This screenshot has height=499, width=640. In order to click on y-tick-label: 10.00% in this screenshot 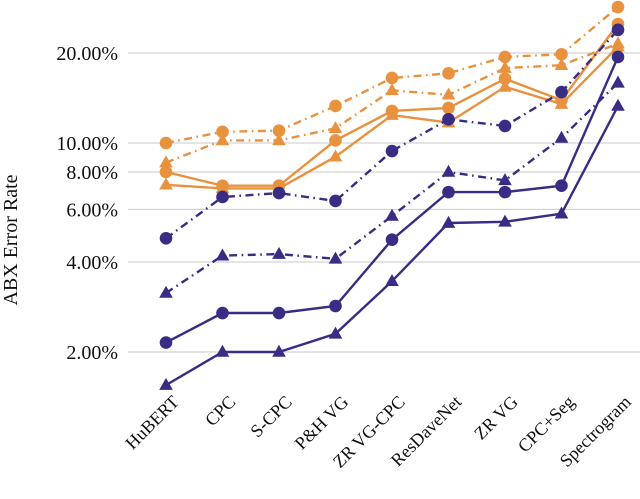, I will do `click(87, 144)`.